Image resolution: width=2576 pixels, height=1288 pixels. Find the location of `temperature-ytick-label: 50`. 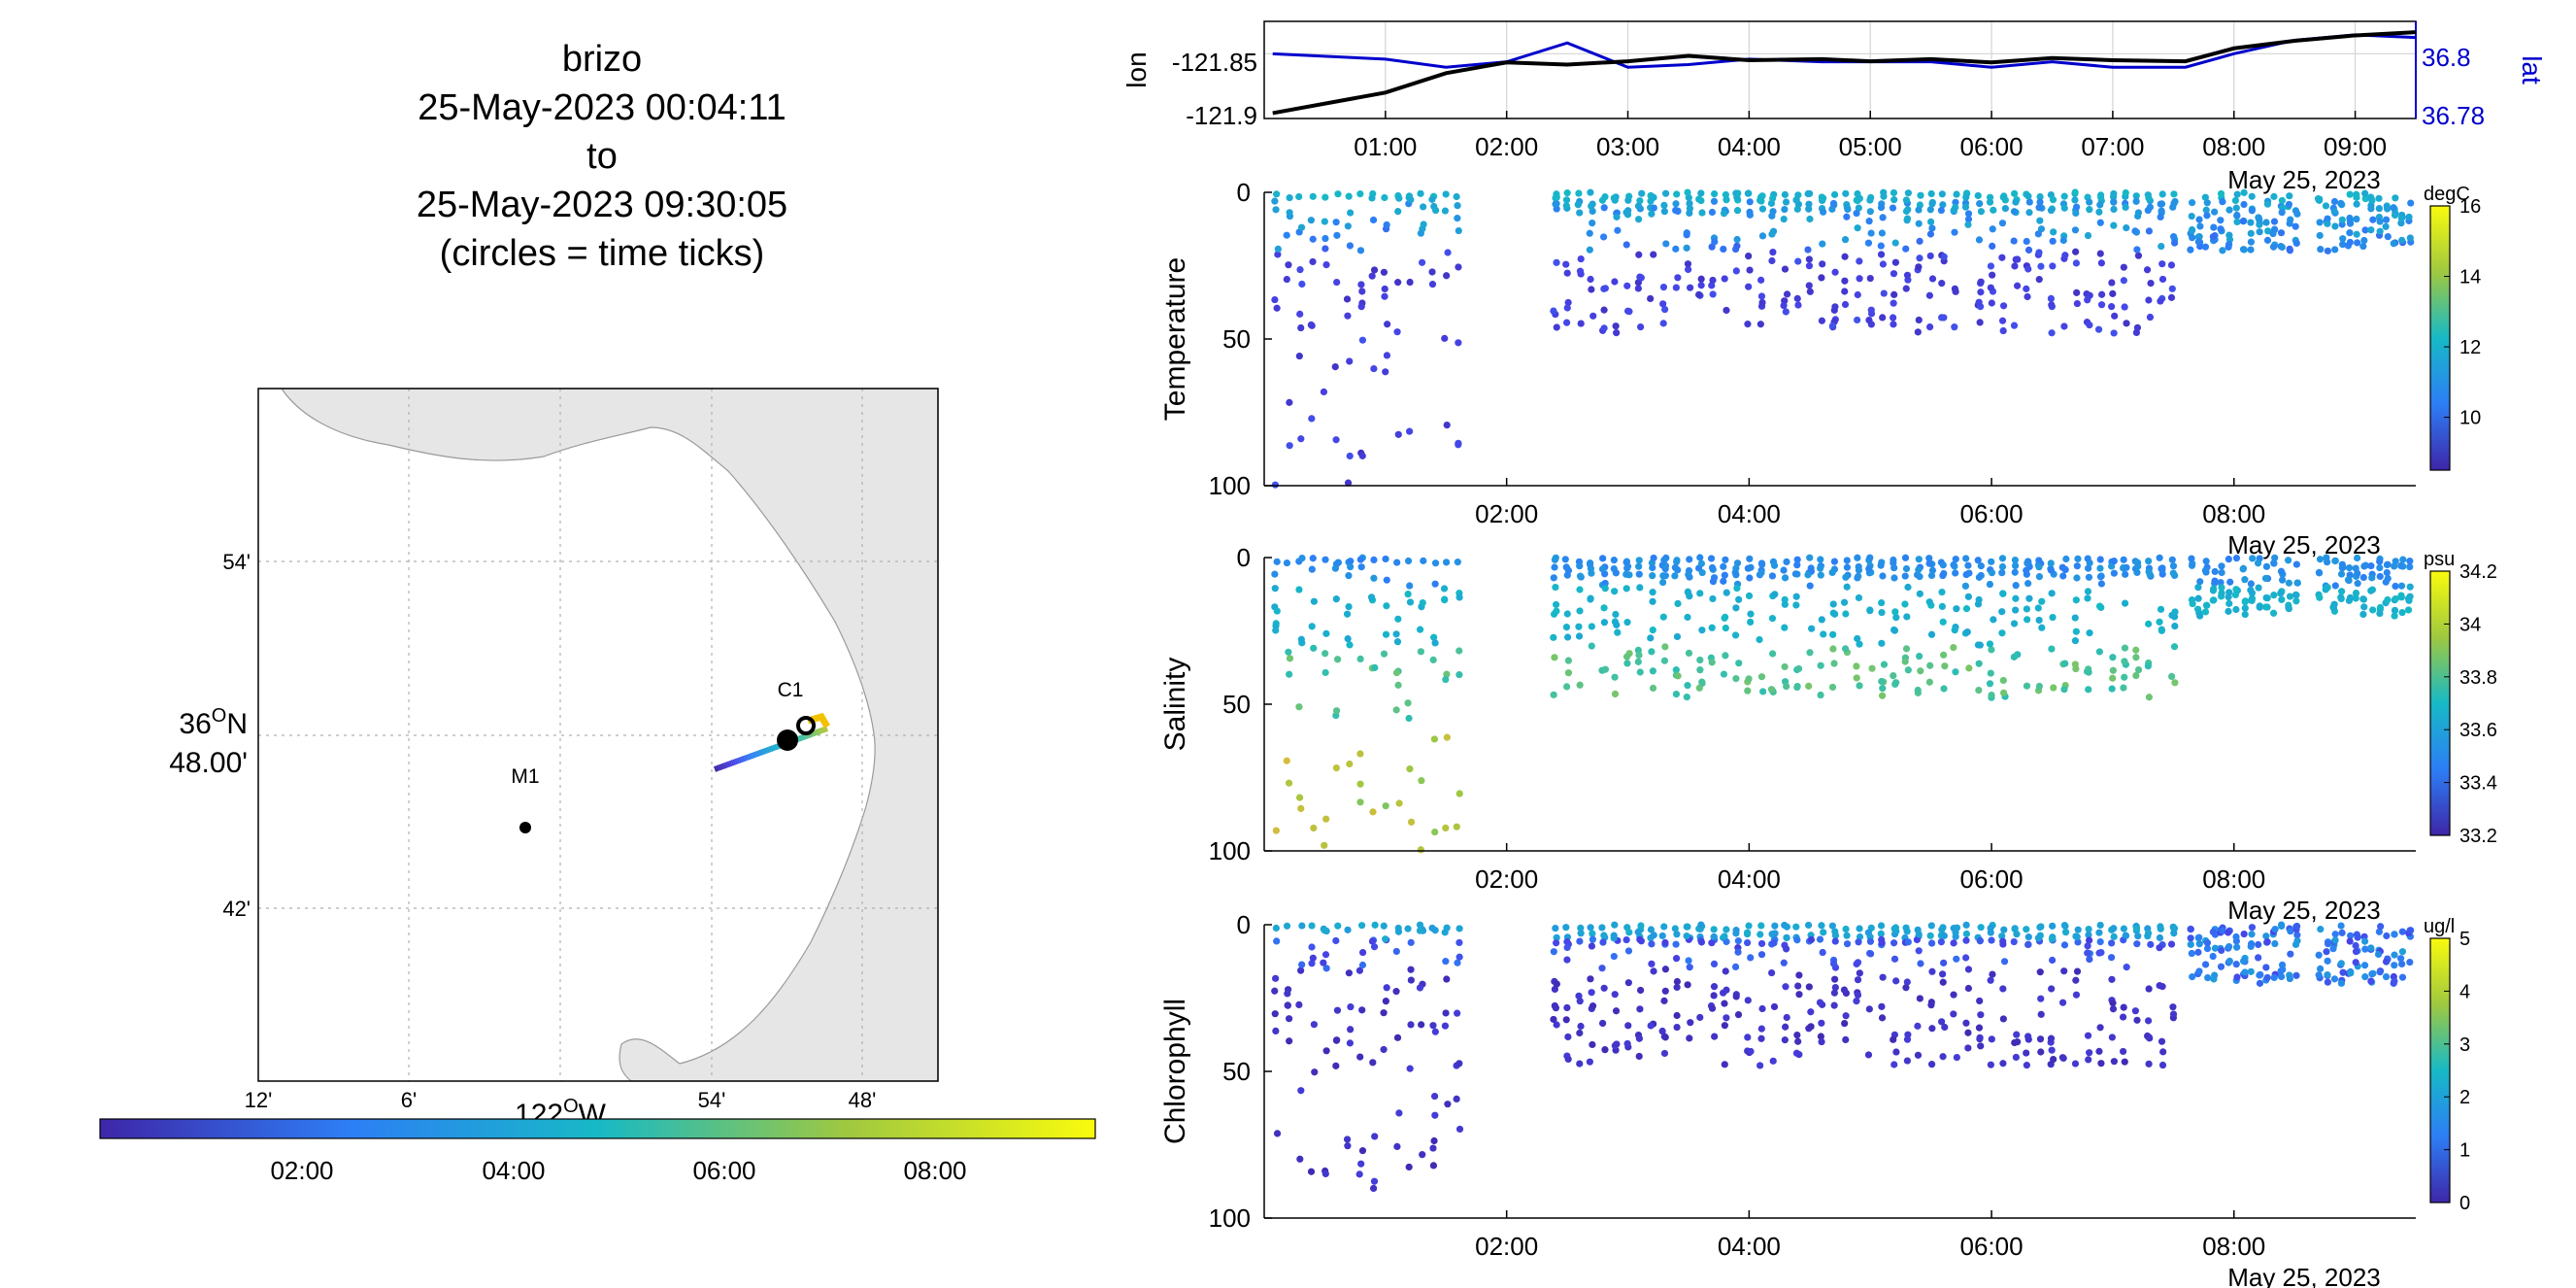

temperature-ytick-label: 50 is located at coordinates (1236, 339).